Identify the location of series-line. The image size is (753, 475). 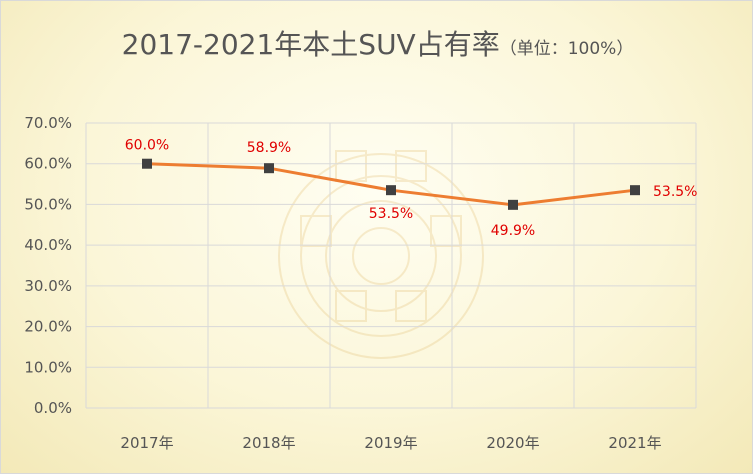
(391, 184).